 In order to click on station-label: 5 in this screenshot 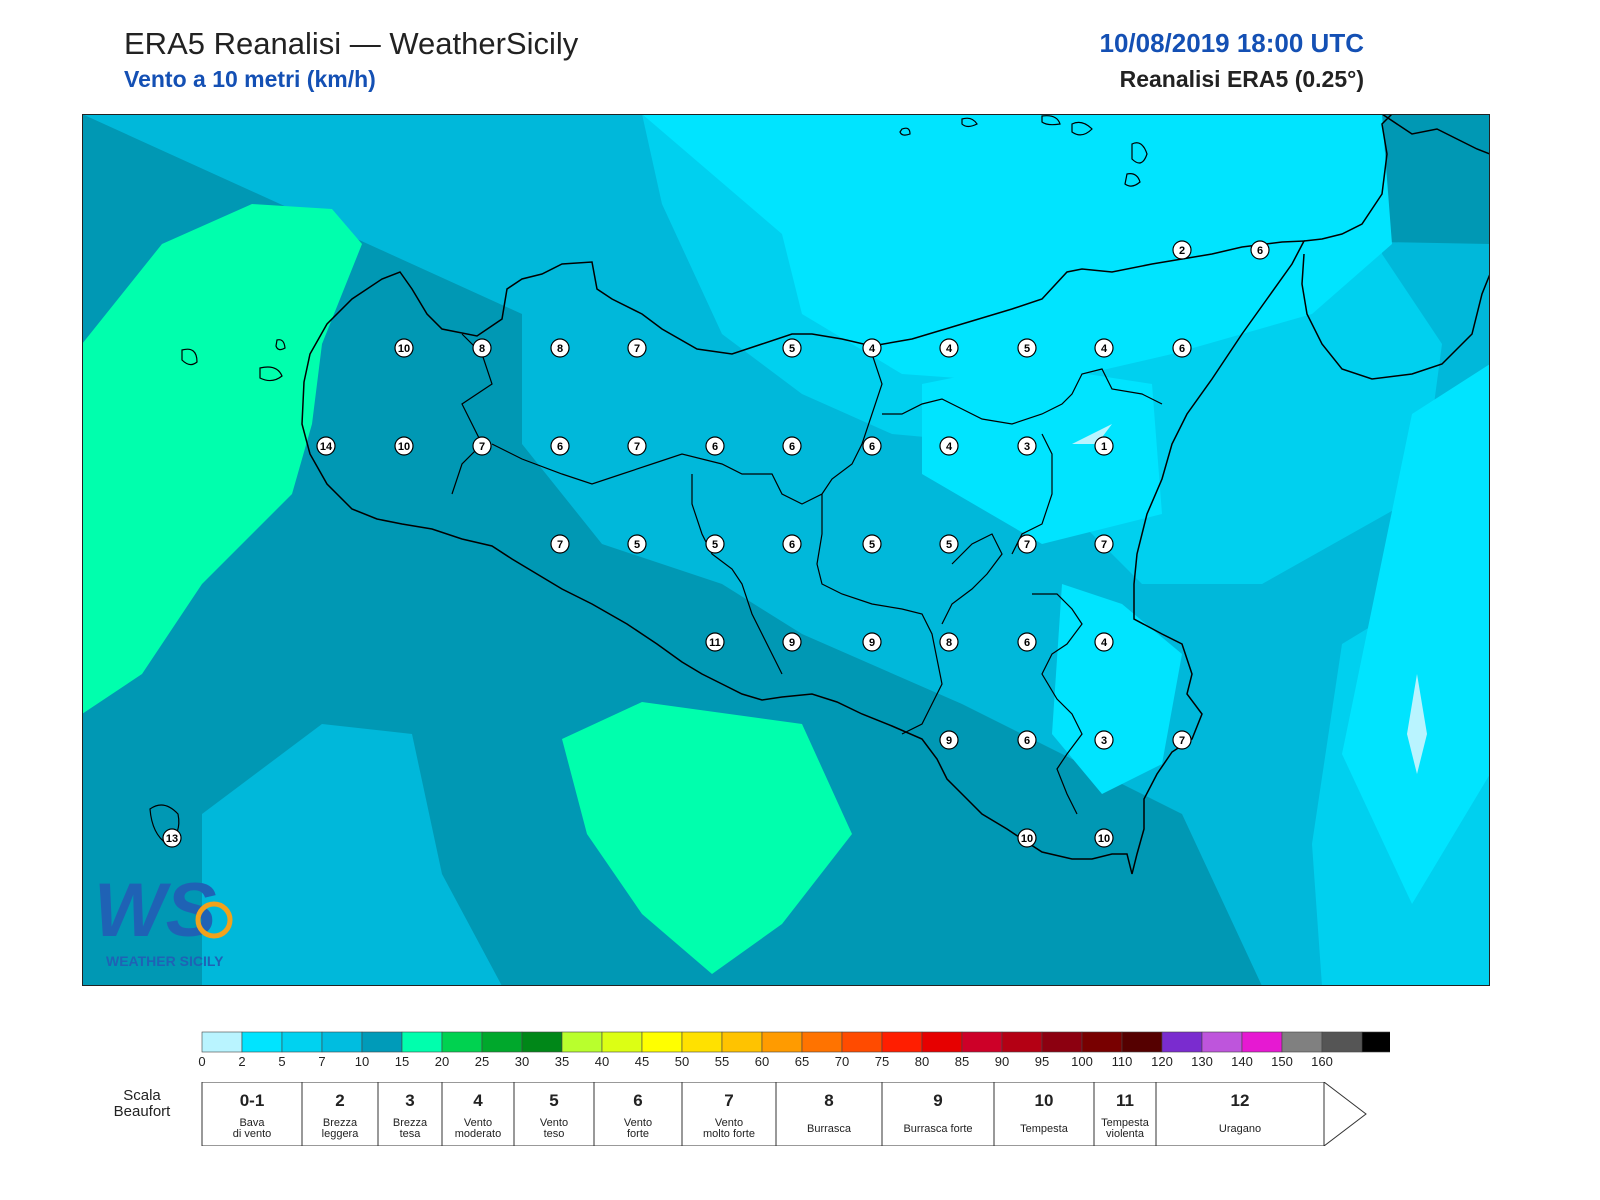, I will do `click(637, 545)`.